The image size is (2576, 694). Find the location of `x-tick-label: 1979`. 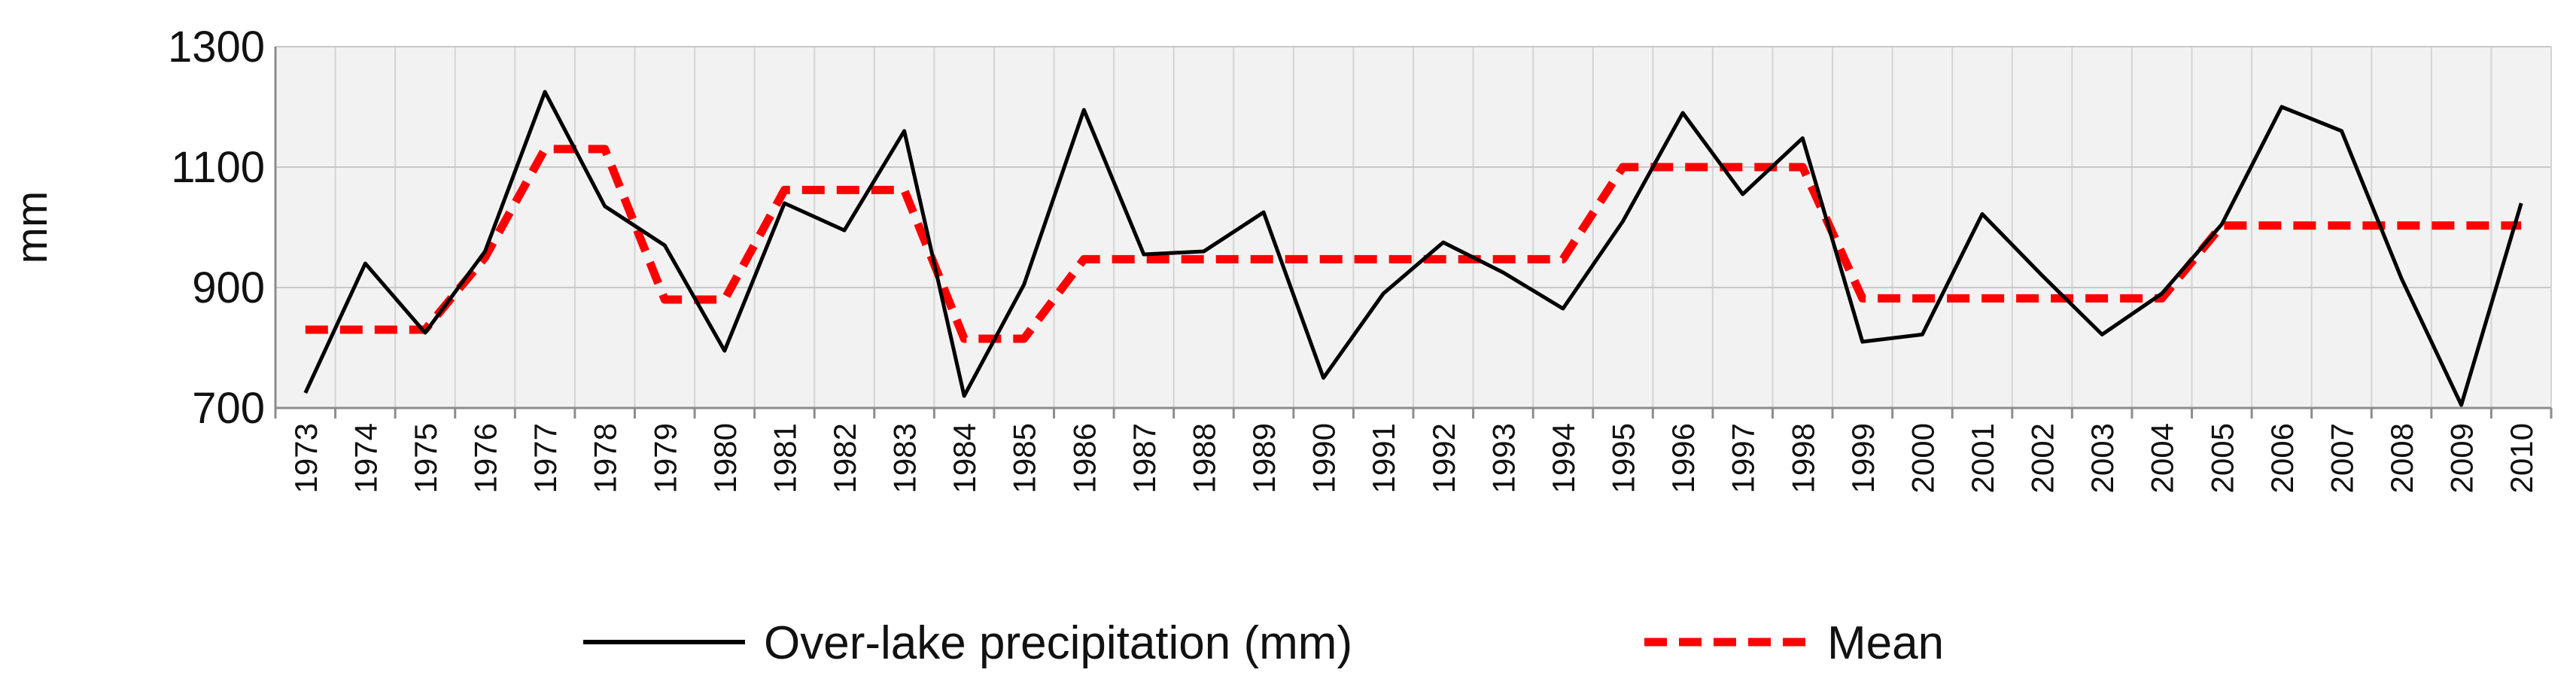

x-tick-label: 1979 is located at coordinates (665, 458).